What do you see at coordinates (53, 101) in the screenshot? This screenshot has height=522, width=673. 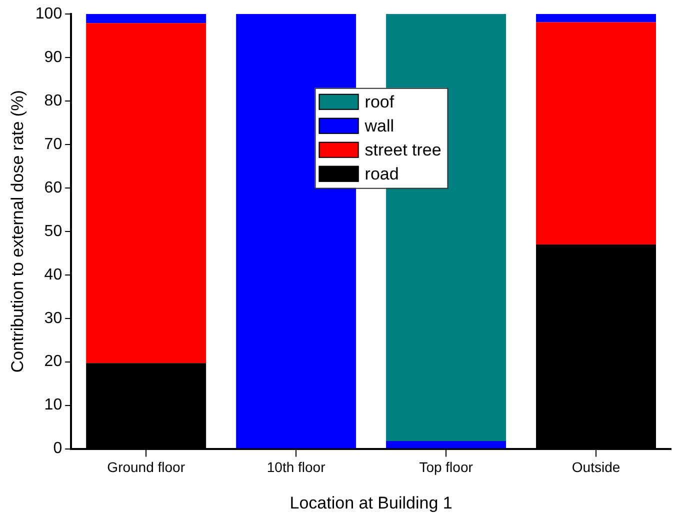 I see `y-tick-label: 80` at bounding box center [53, 101].